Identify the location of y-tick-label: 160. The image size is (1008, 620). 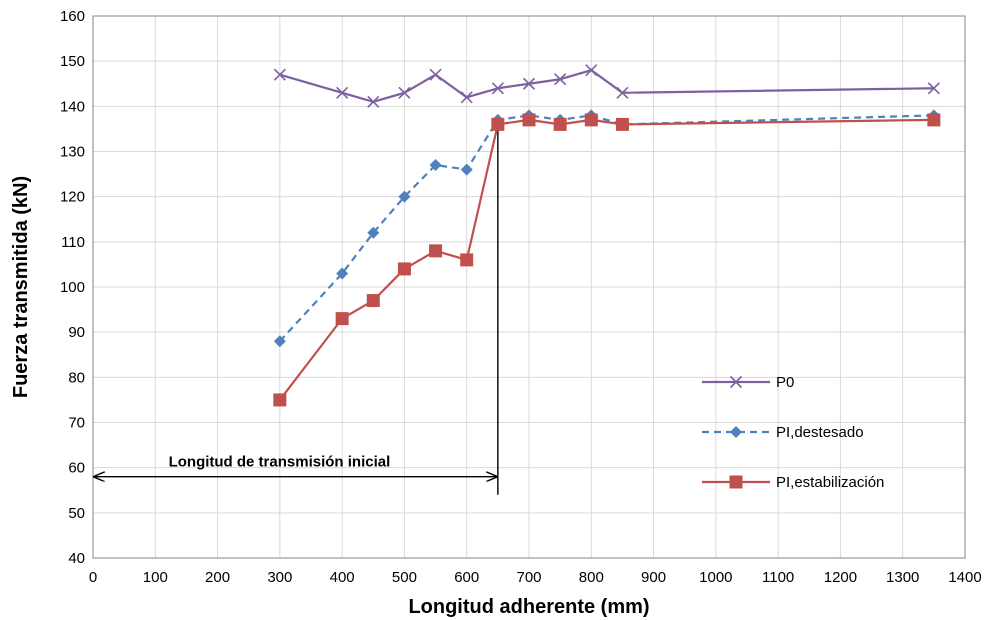
(72, 16).